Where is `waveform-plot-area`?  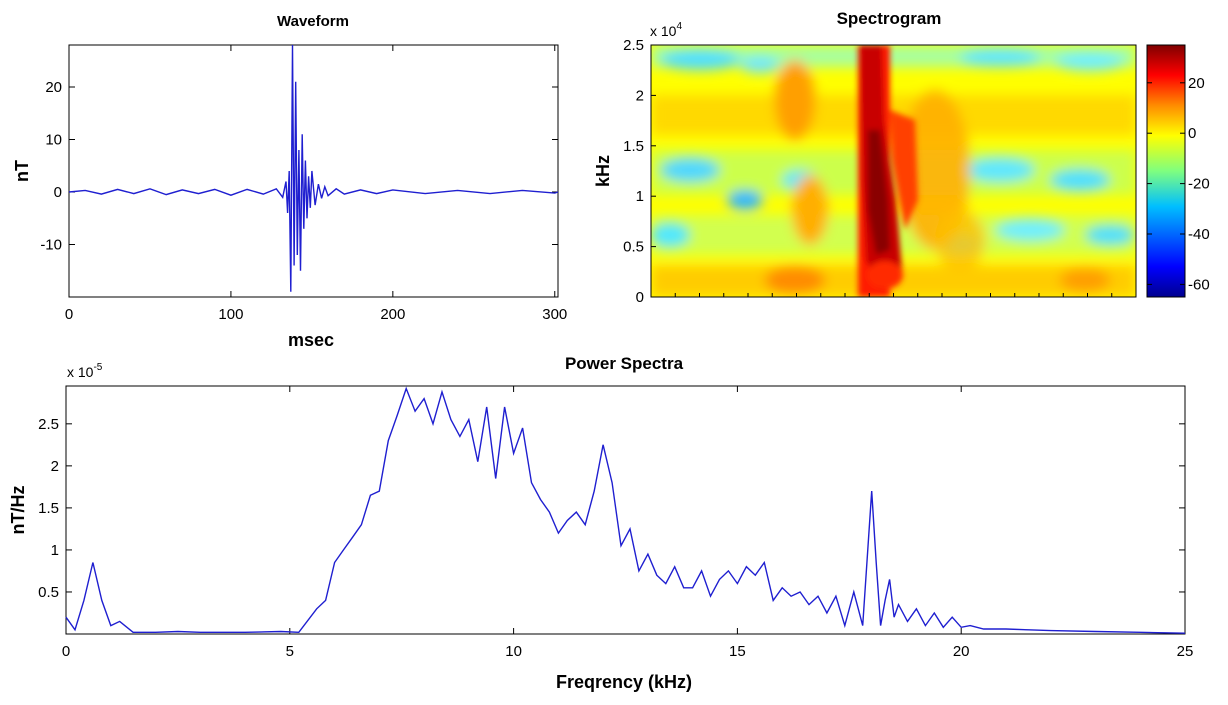
waveform-plot-area is located at coordinates (313, 171).